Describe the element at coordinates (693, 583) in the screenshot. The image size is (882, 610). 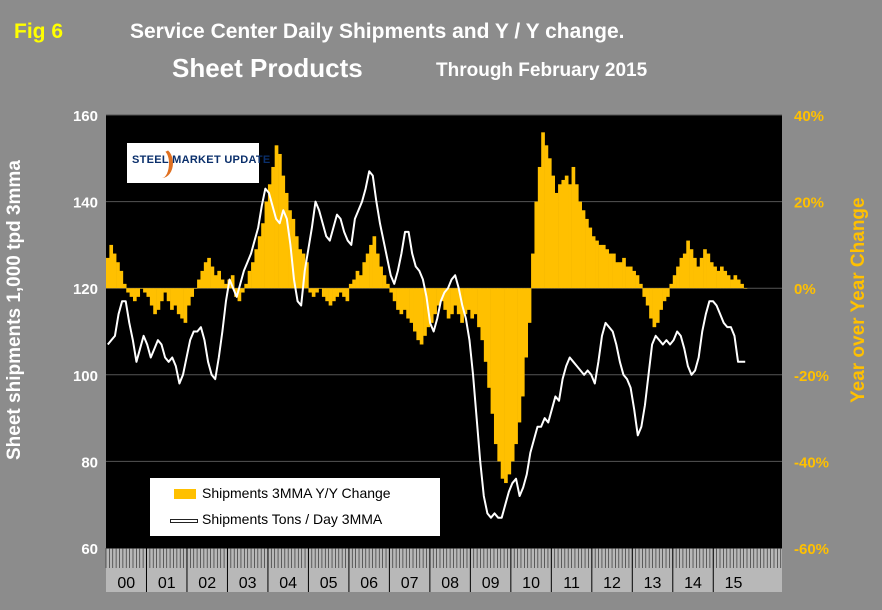
I see `x-year-label: 14` at that location.